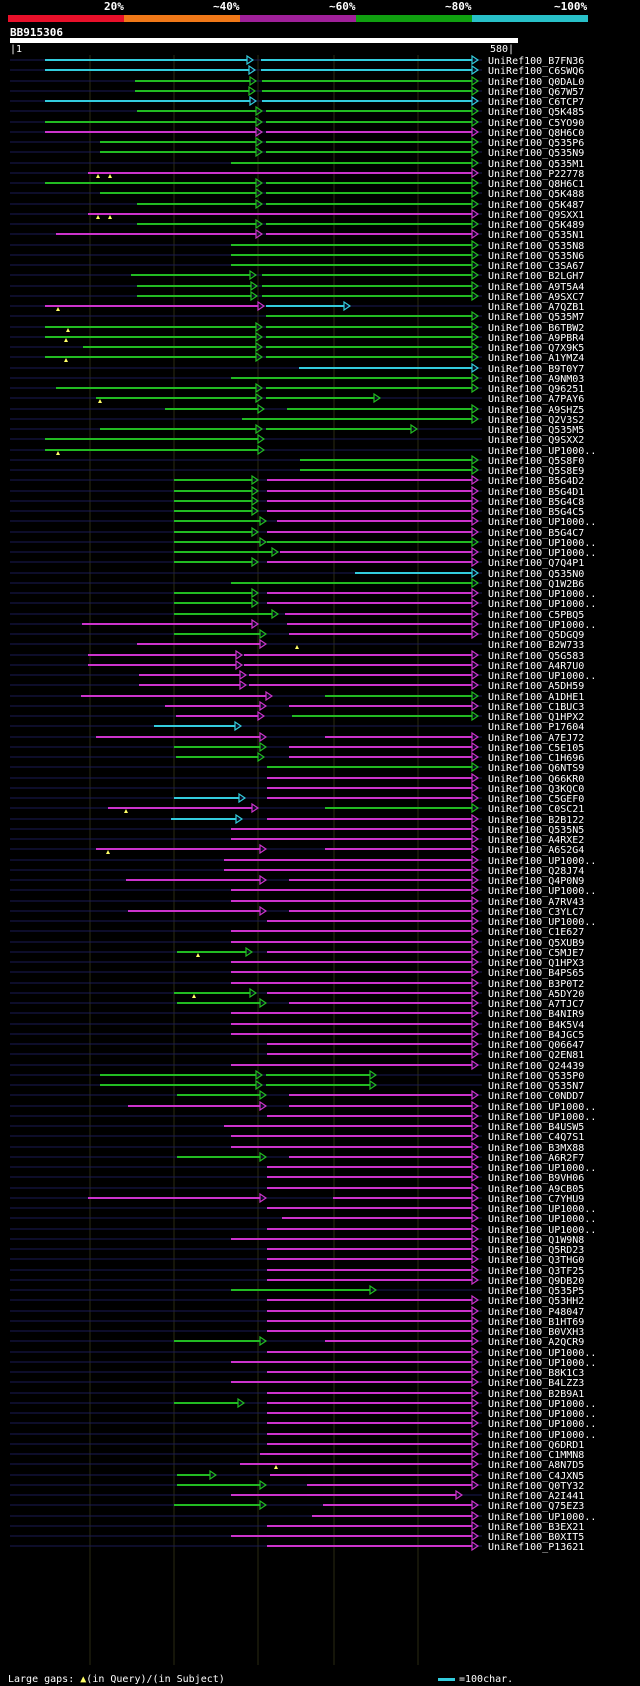  Describe the element at coordinates (536, 1445) in the screenshot. I see `hit-label: UniRef100_Q6DRD1` at that location.